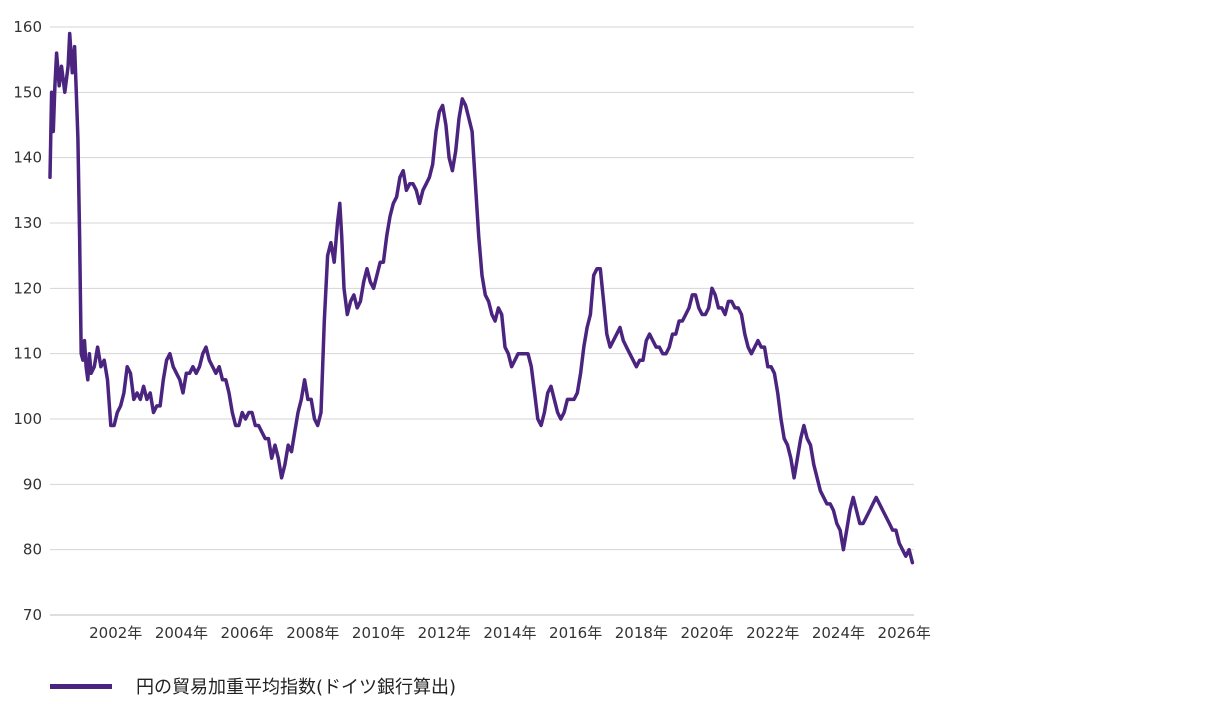  Describe the element at coordinates (904, 633) in the screenshot. I see `x-tick-2026: 2026年` at that location.